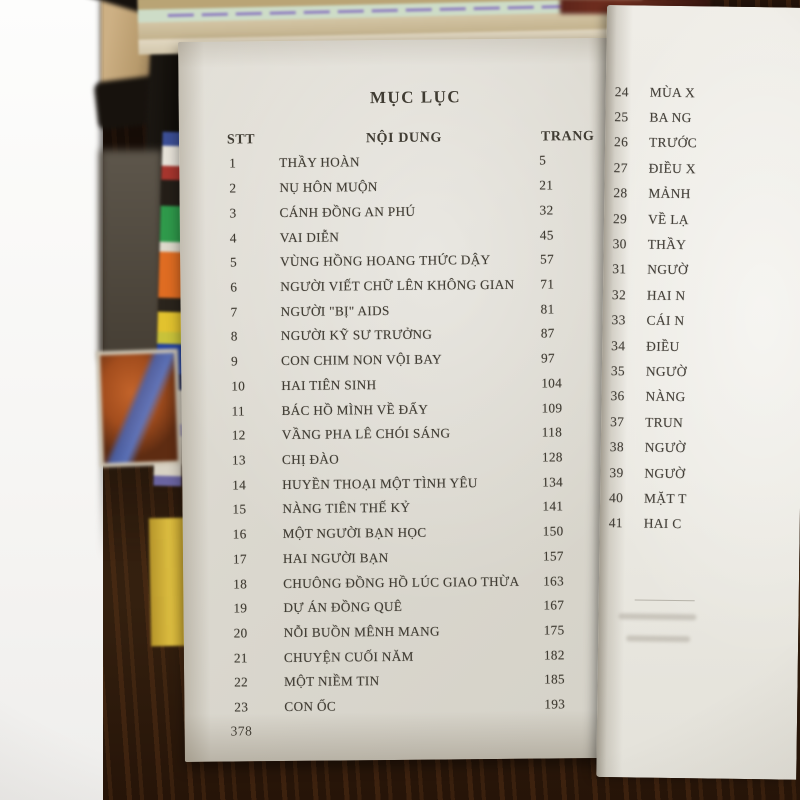 The width and height of the screenshot is (800, 800). Describe the element at coordinates (241, 731) in the screenshot. I see `folio-page-number: 378` at that location.